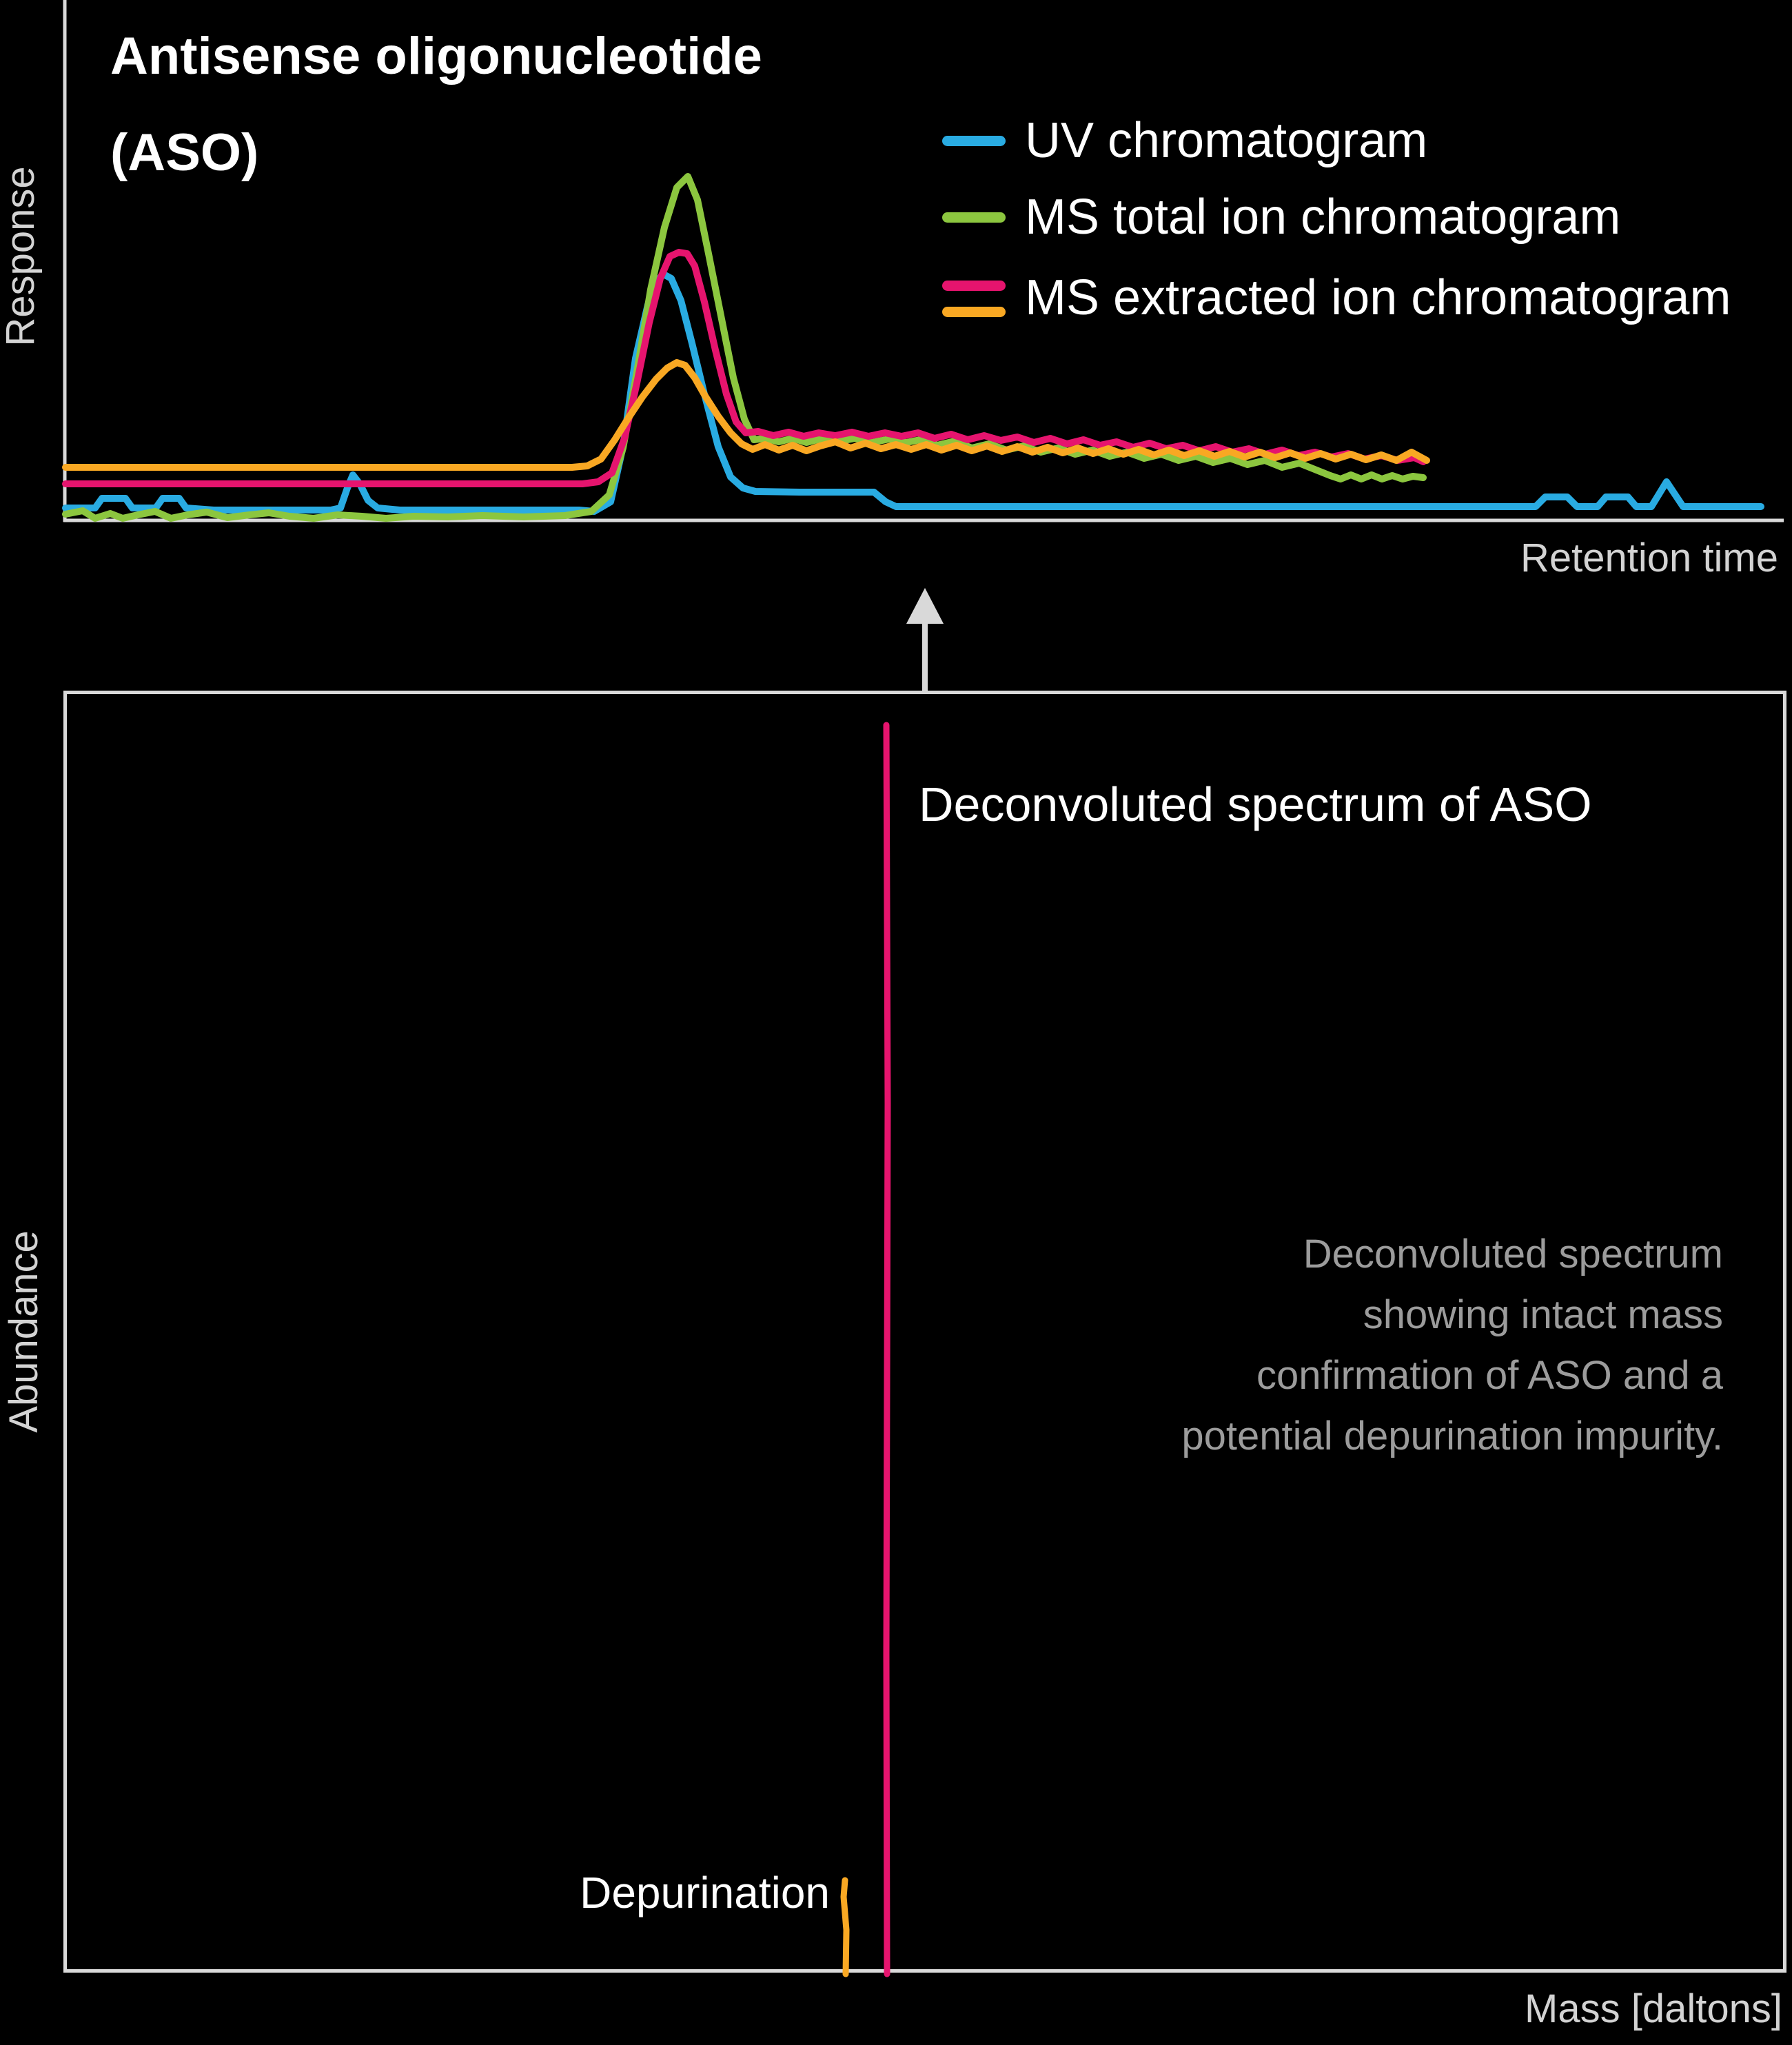 The width and height of the screenshot is (1792, 2045). What do you see at coordinates (21, 256) in the screenshot?
I see `response-axis-label: Response` at bounding box center [21, 256].